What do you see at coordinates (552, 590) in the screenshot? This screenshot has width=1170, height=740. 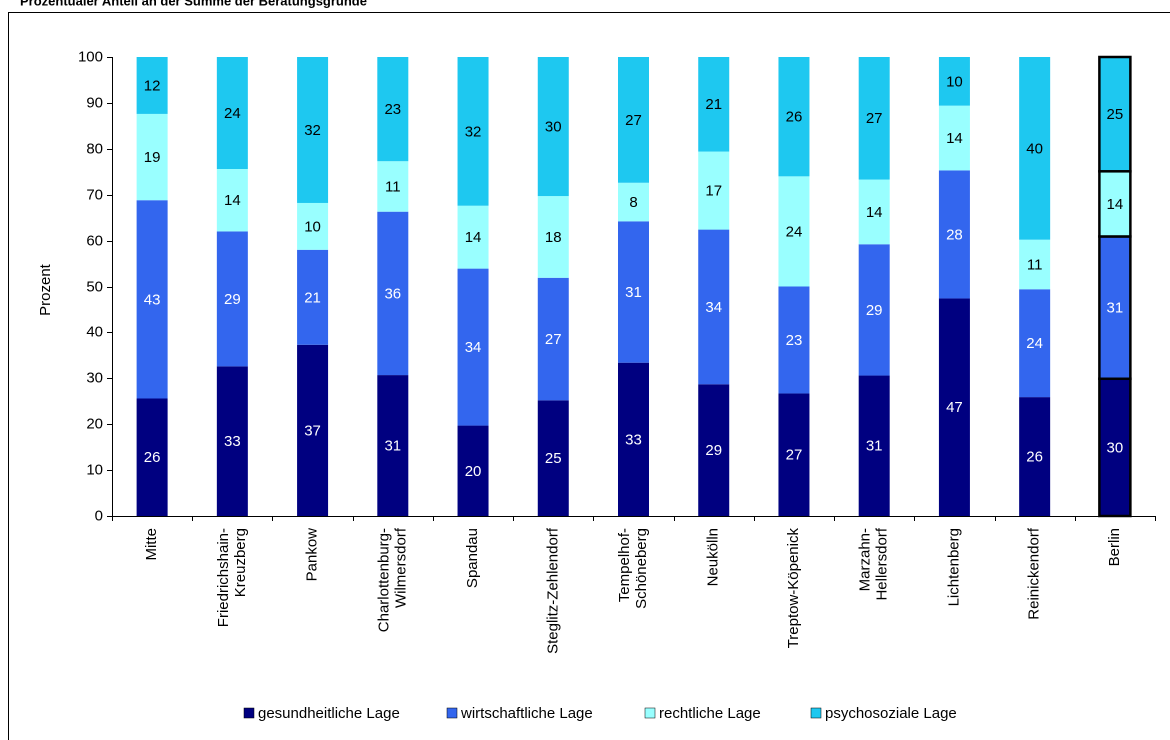 I see `x-tick-label: Steglitz-Zehlendorf` at bounding box center [552, 590].